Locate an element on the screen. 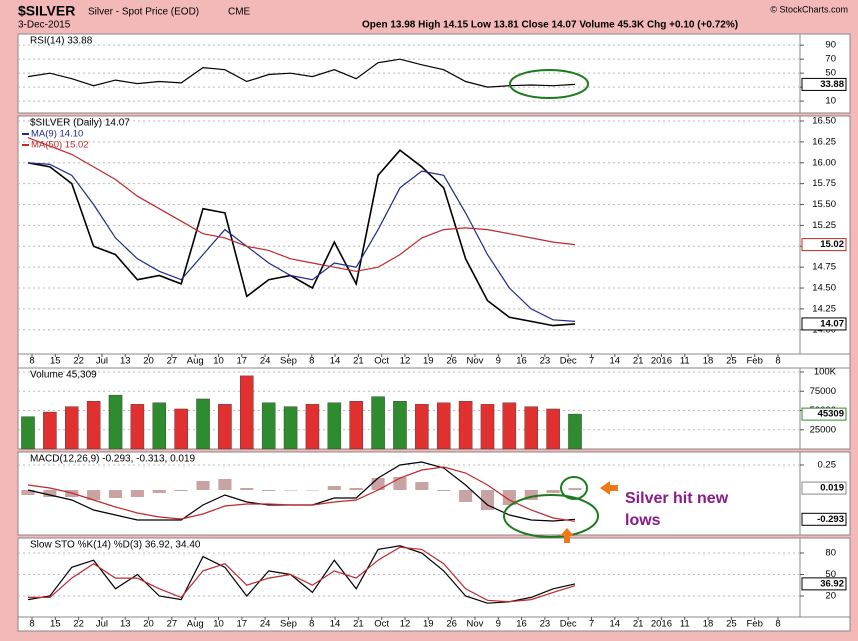  y-tick-label: 14.25 is located at coordinates (824, 308).